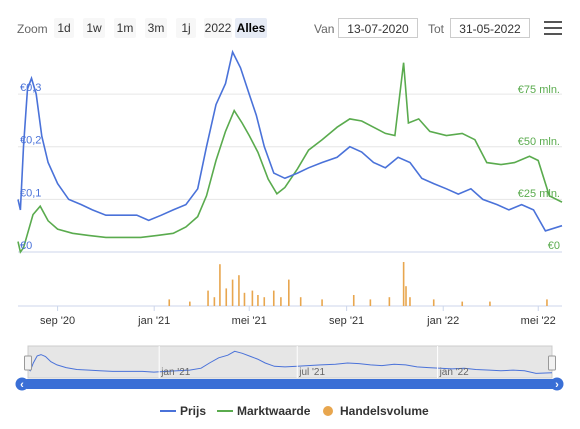 Image resolution: width=580 pixels, height=429 pixels. Describe the element at coordinates (153, 321) in the screenshot. I see `x-tick-label: jan '21` at that location.